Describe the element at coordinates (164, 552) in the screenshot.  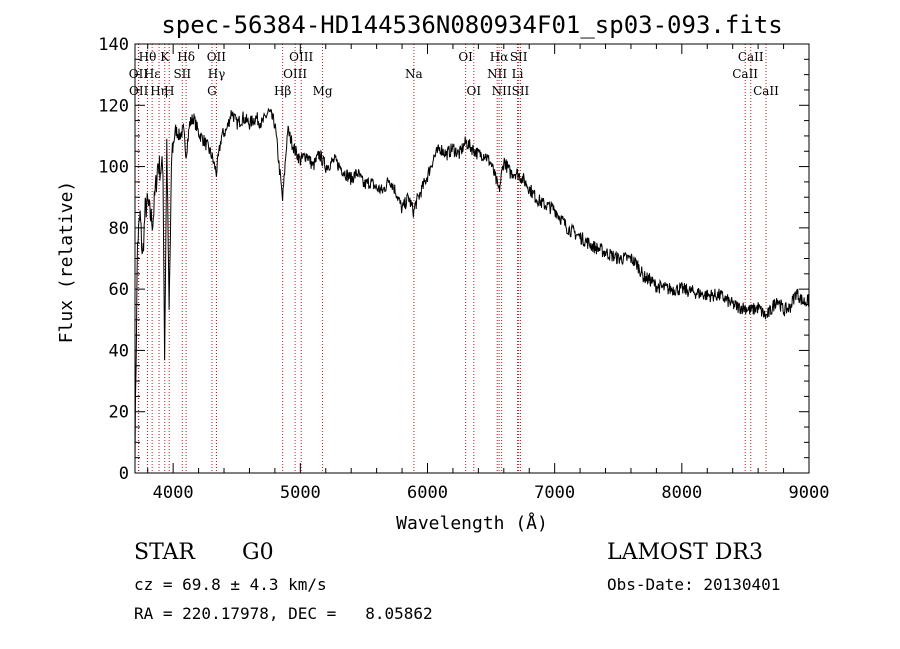
I see `object-class: STAR` at that location.